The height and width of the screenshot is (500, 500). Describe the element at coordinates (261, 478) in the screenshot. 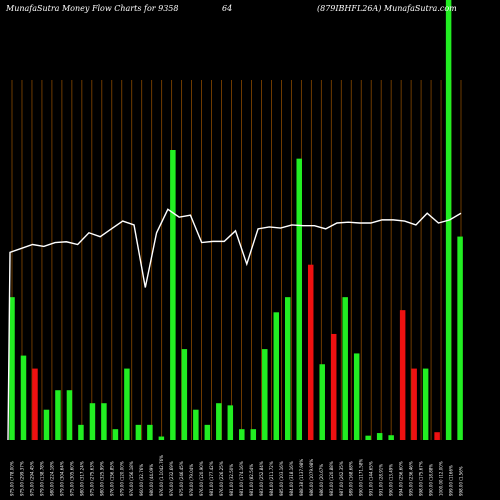

I see `x-tick-label: 983.00 (252.84%` at that location.